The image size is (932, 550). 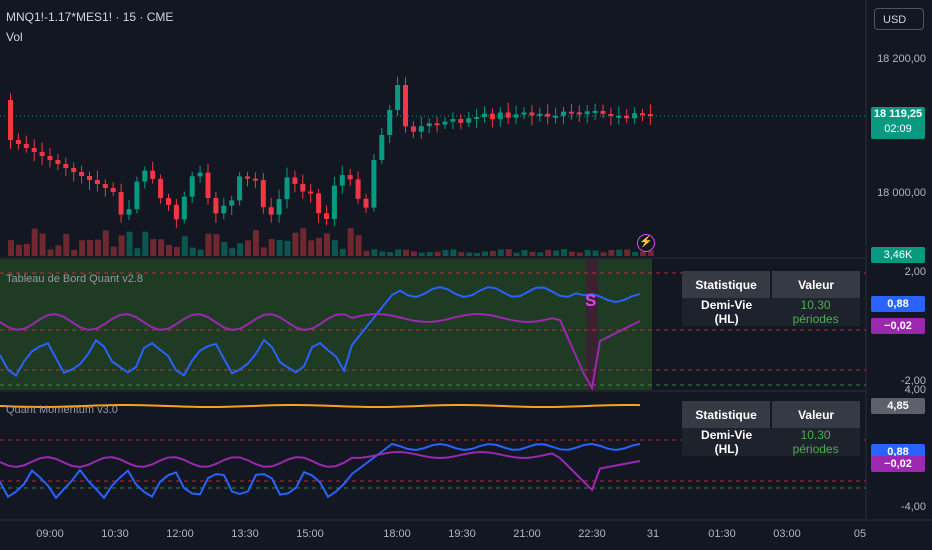 I want to click on panel2-orange-series, so click(x=320, y=406).